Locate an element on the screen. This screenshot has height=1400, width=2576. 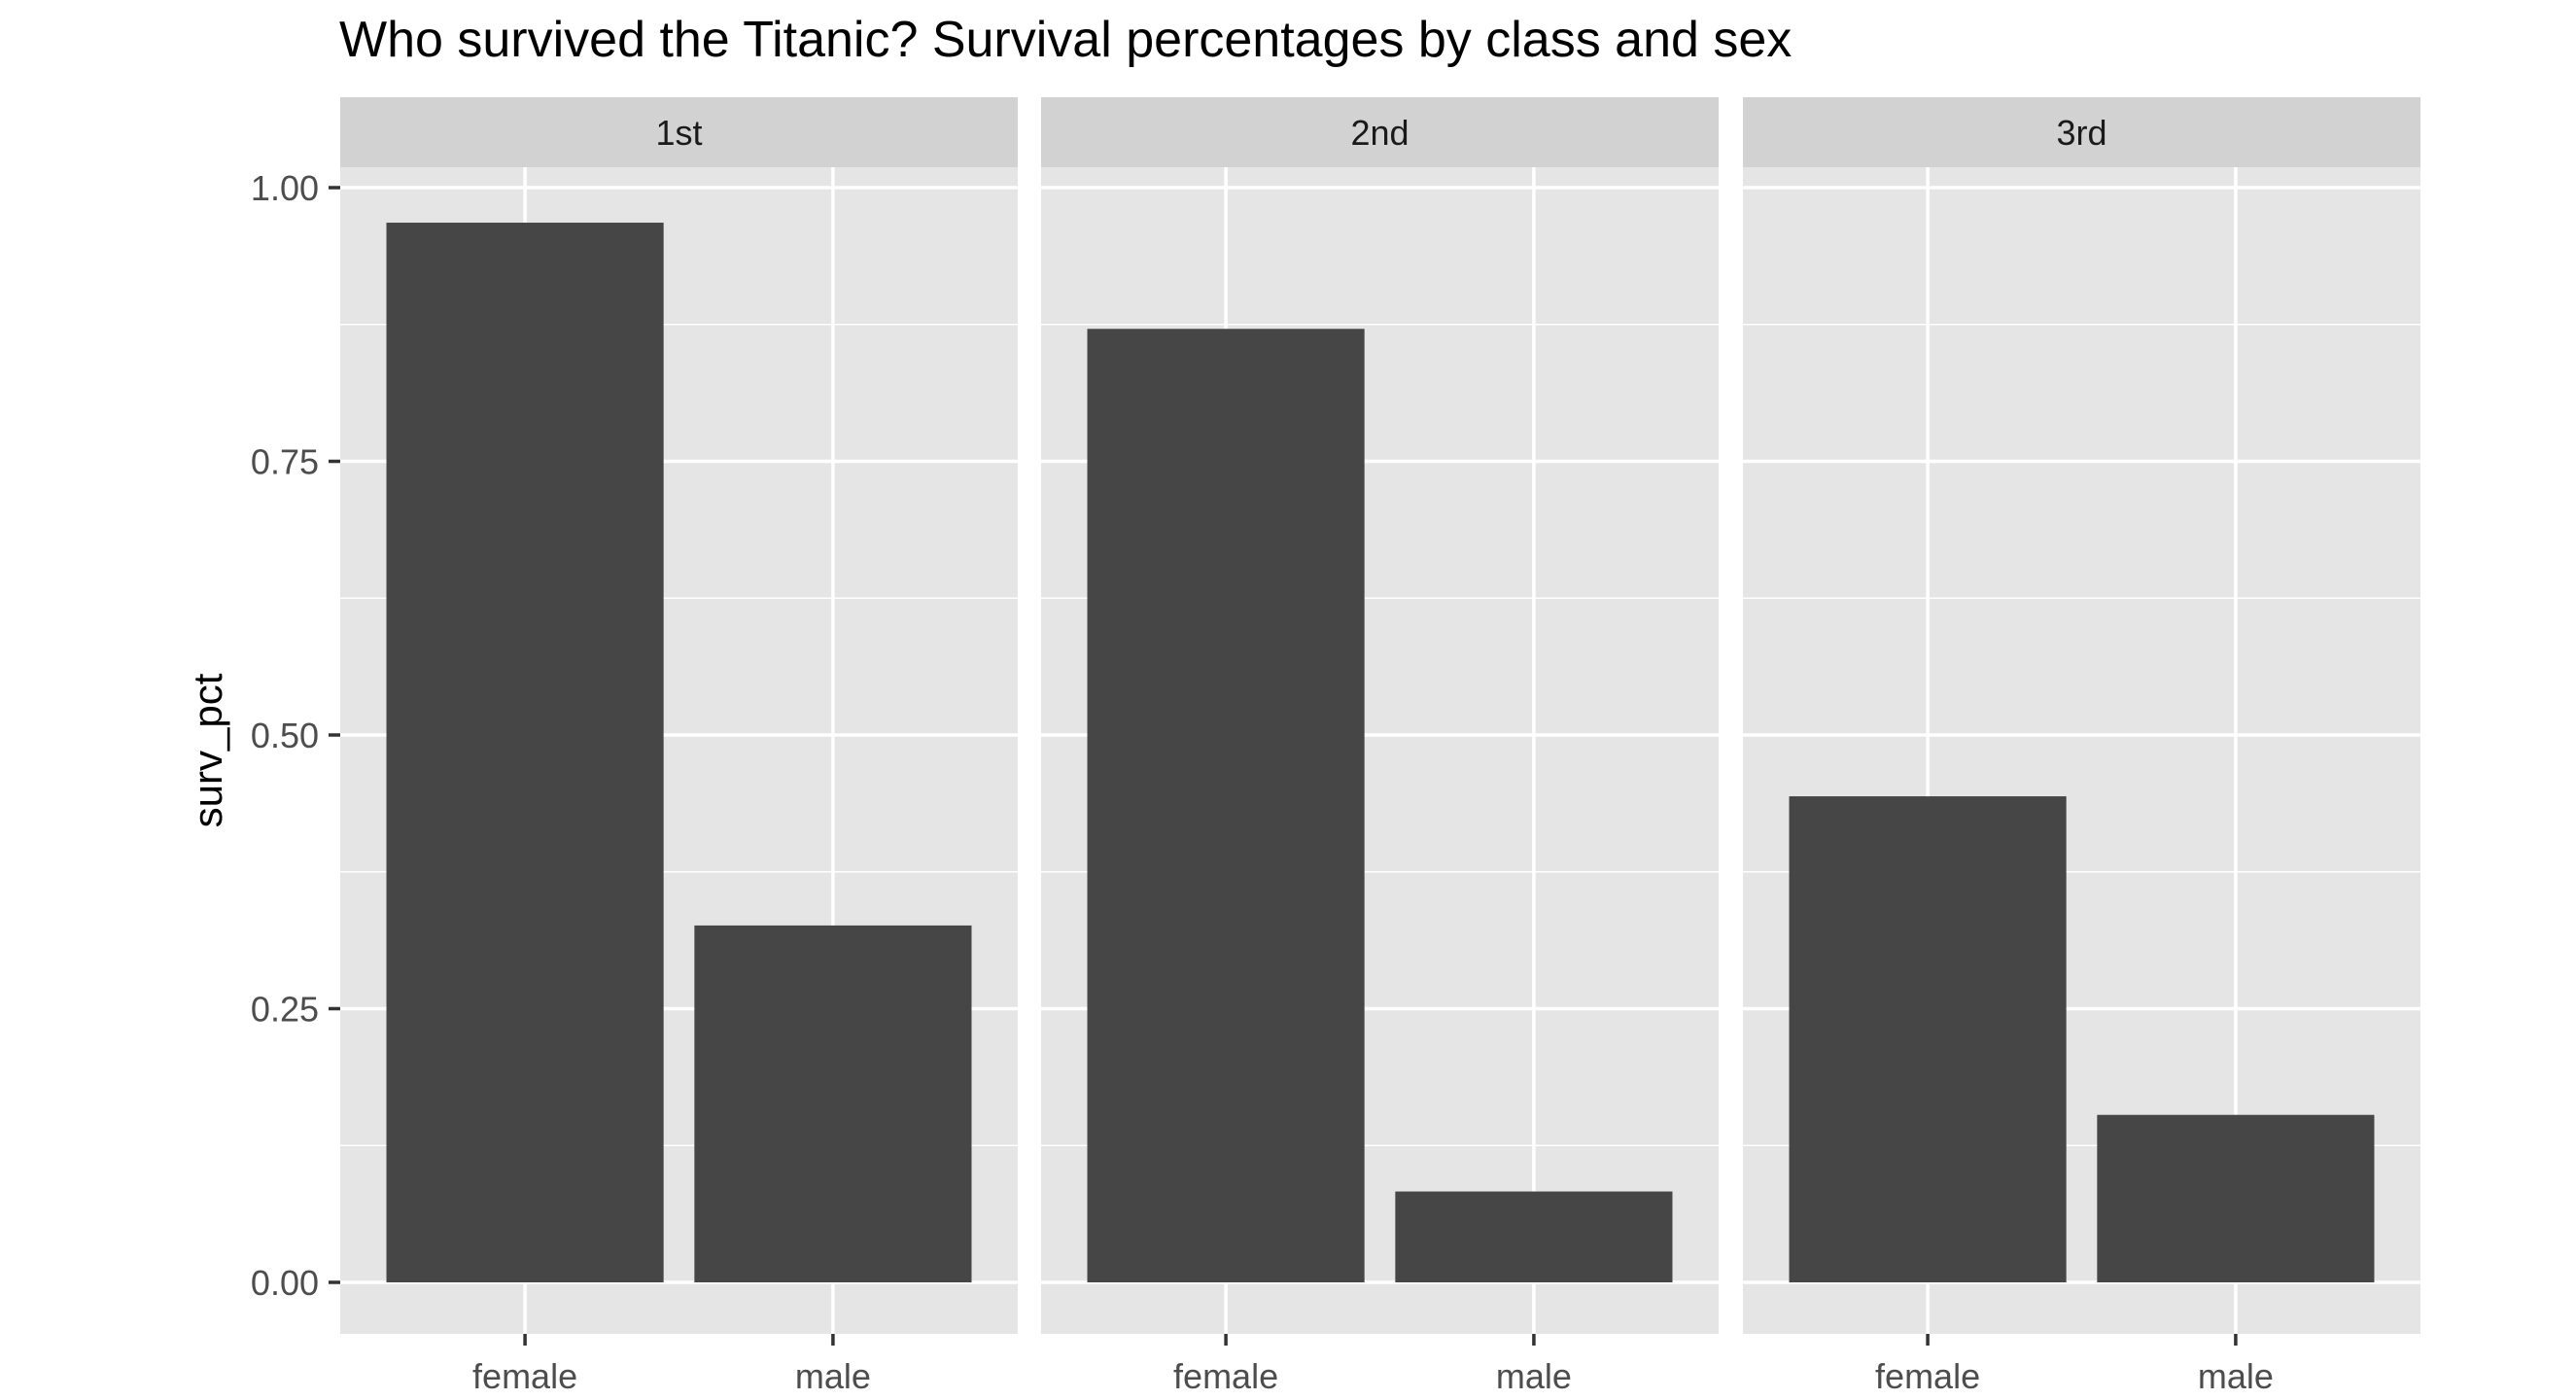
y-axis: 0.00 0.25 0.50 0.75 1.00 is located at coordinates (295, 735).